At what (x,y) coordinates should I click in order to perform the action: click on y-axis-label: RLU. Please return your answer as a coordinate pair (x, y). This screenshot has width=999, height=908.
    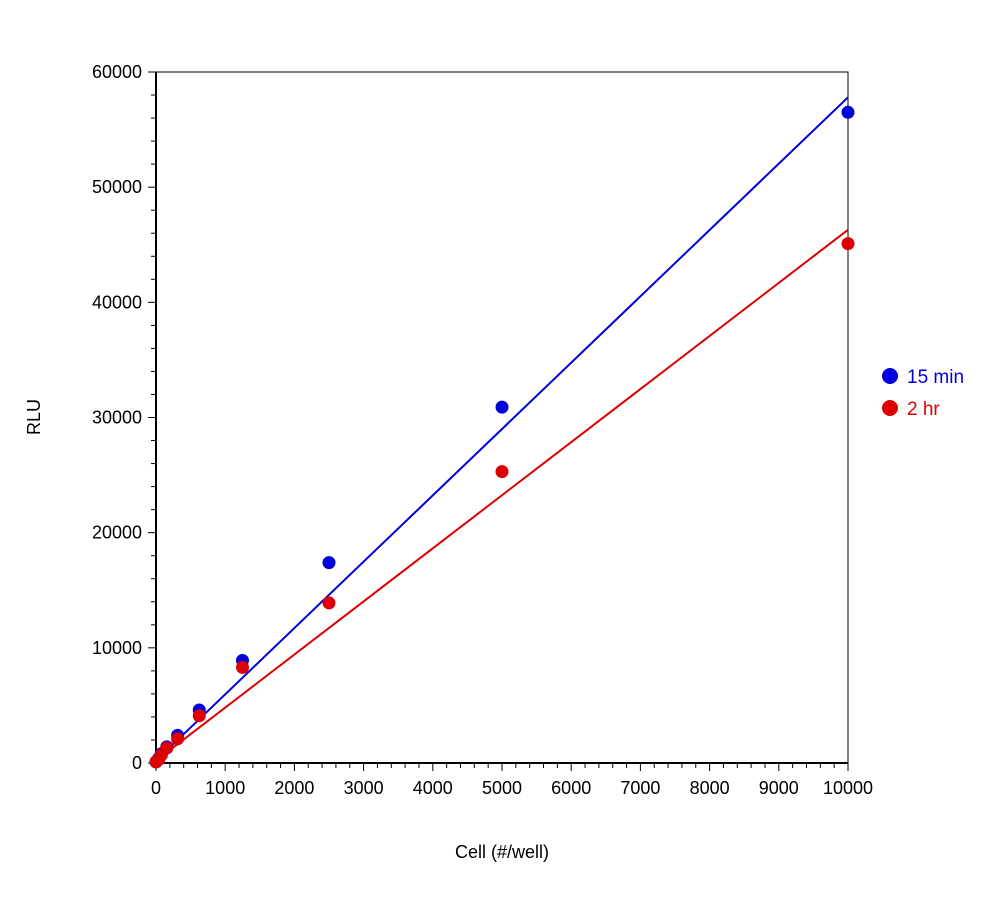
    Looking at the image, I should click on (34, 417).